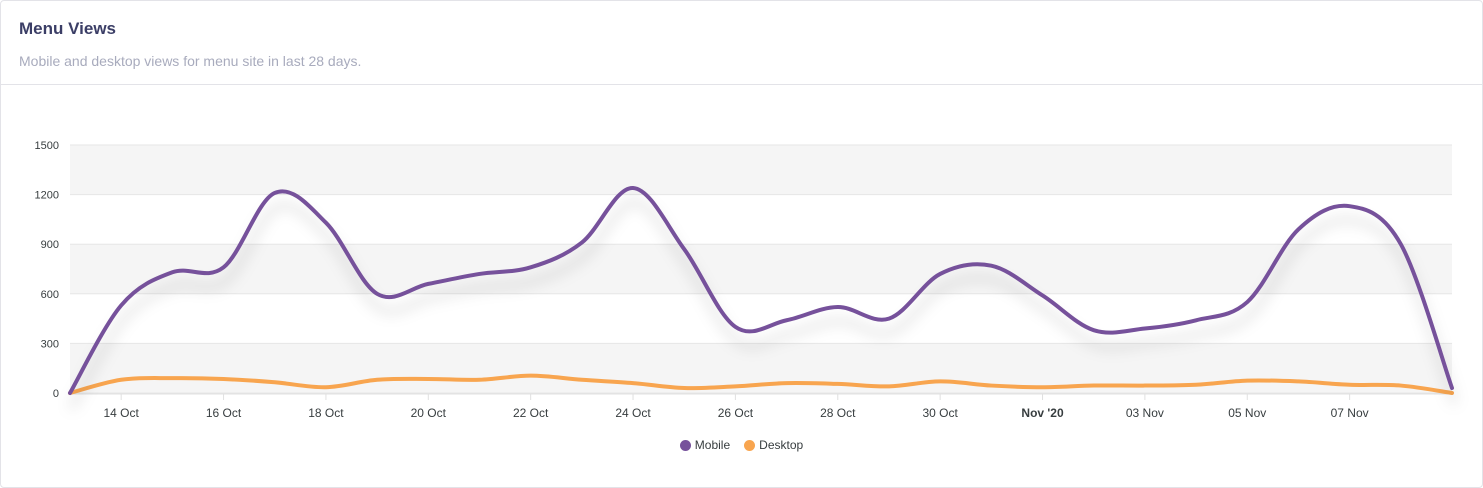  What do you see at coordinates (224, 413) in the screenshot?
I see `x-tick-label: 16 Oct` at bounding box center [224, 413].